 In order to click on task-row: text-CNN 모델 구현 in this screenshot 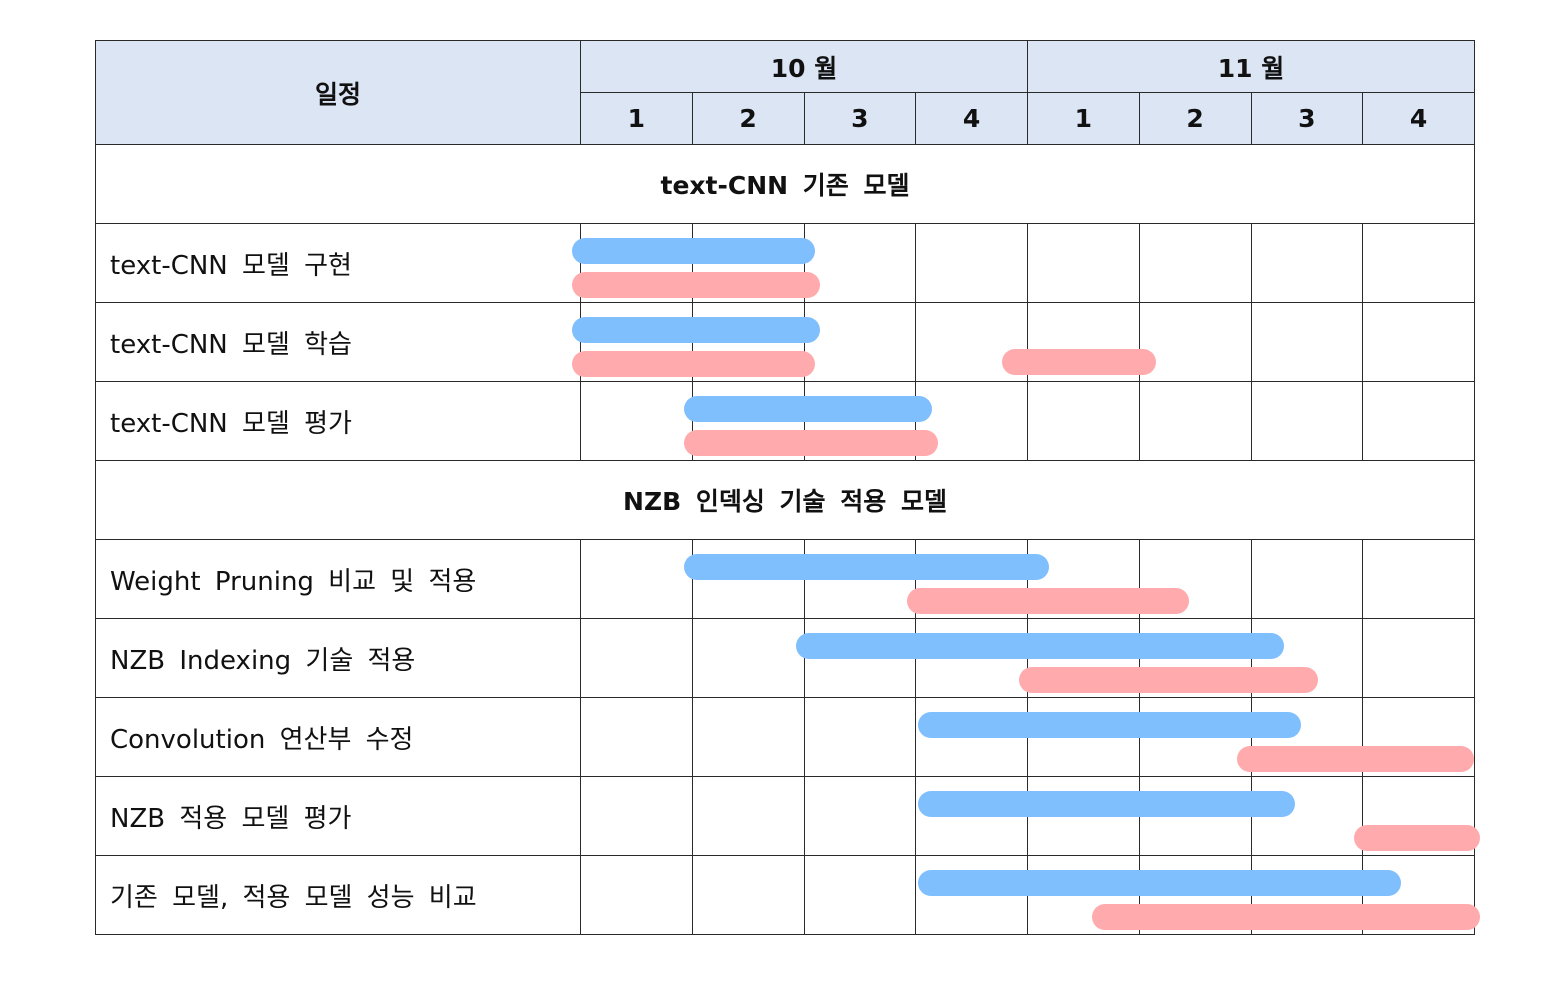, I will do `click(785, 263)`.